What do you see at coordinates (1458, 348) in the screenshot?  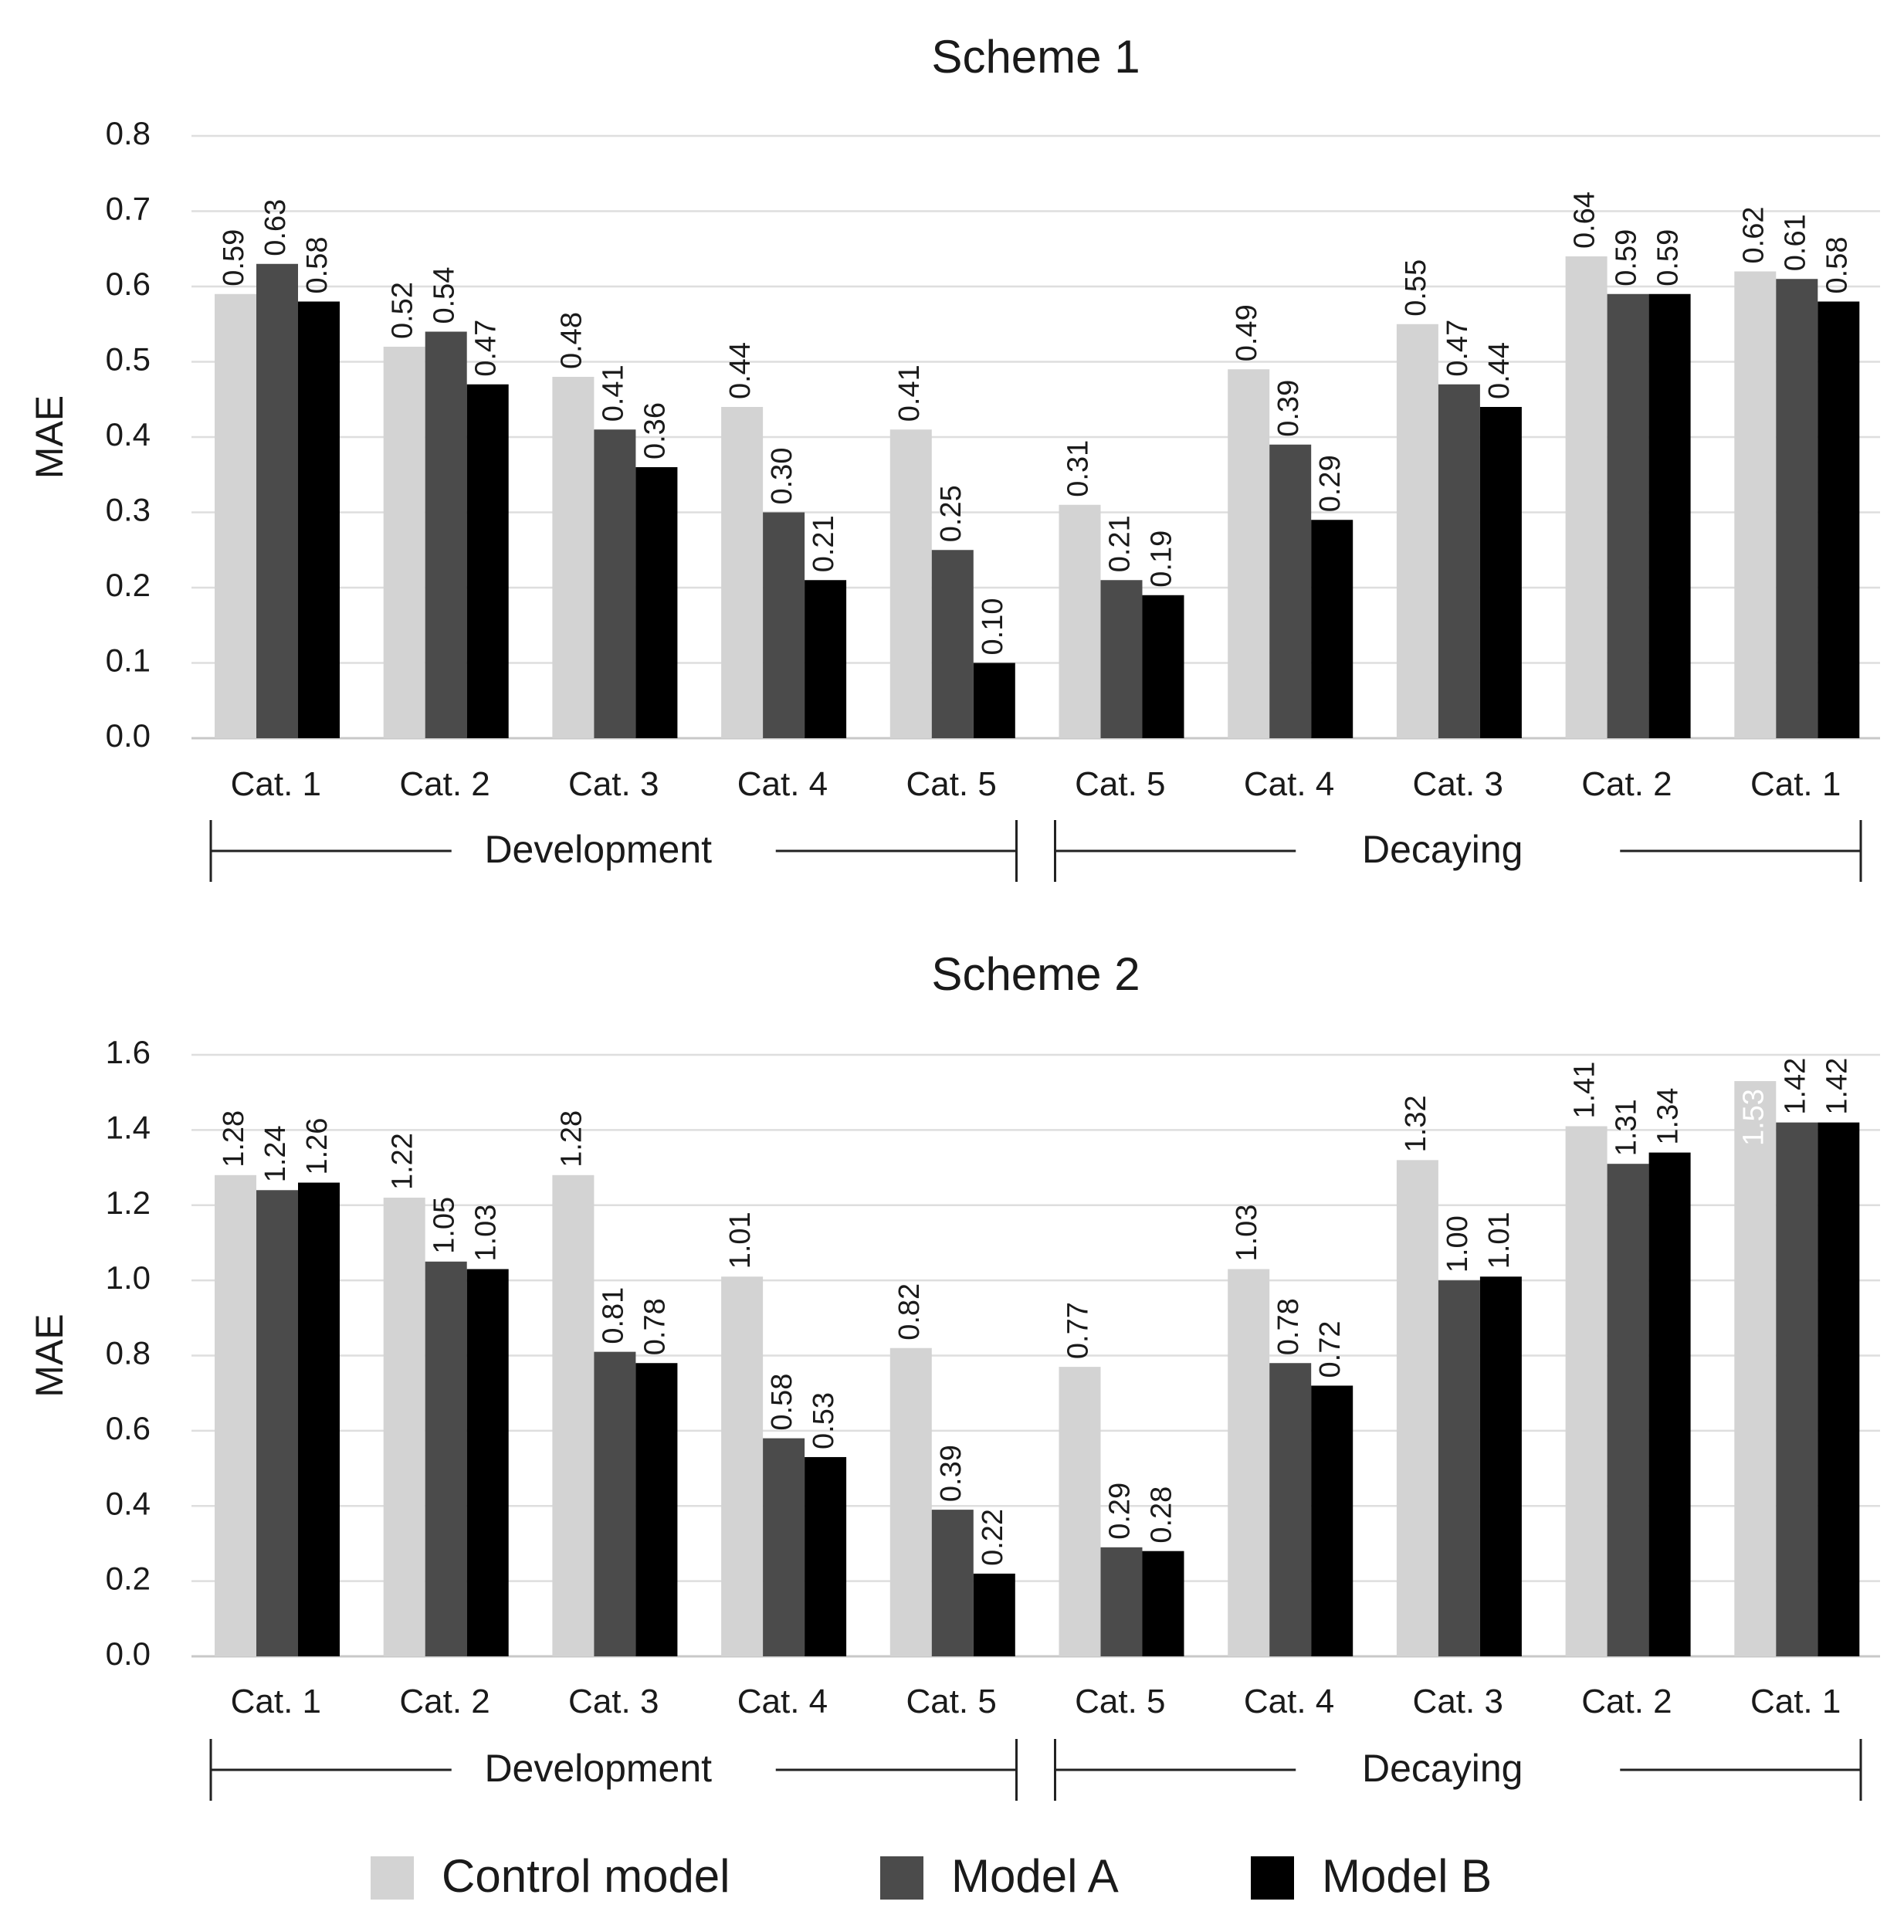 I see `data-label: 0.47` at bounding box center [1458, 348].